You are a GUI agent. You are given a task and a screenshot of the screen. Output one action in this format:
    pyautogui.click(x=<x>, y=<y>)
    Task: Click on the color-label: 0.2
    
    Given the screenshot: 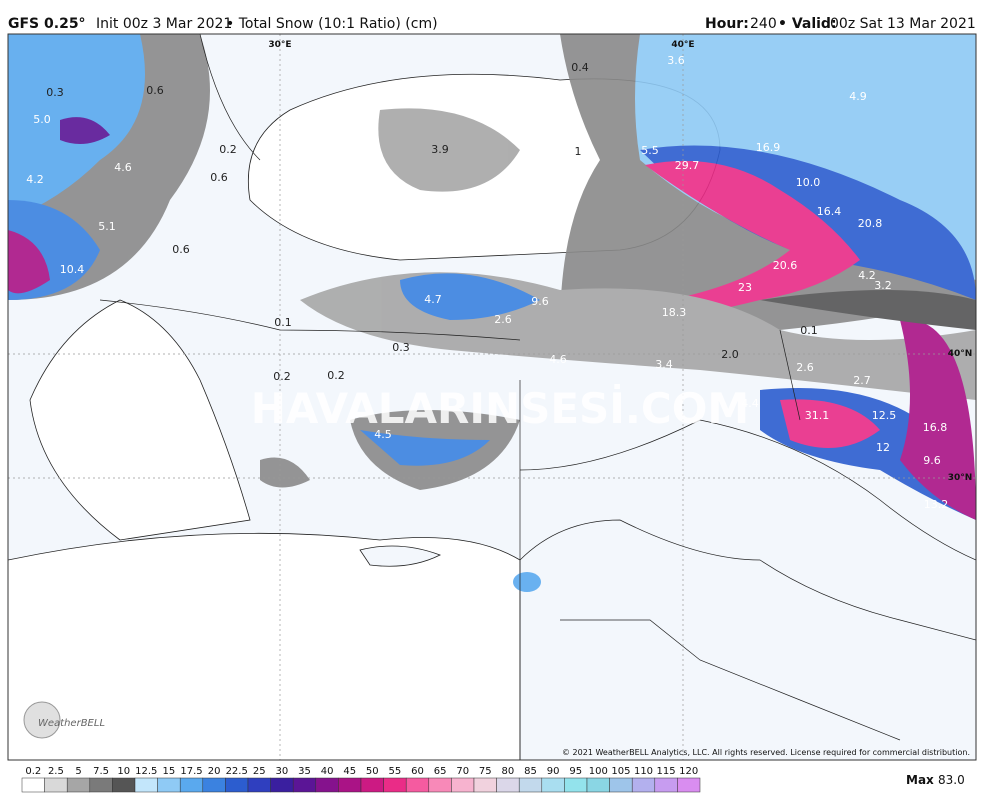 What is the action you would take?
    pyautogui.click(x=33, y=771)
    